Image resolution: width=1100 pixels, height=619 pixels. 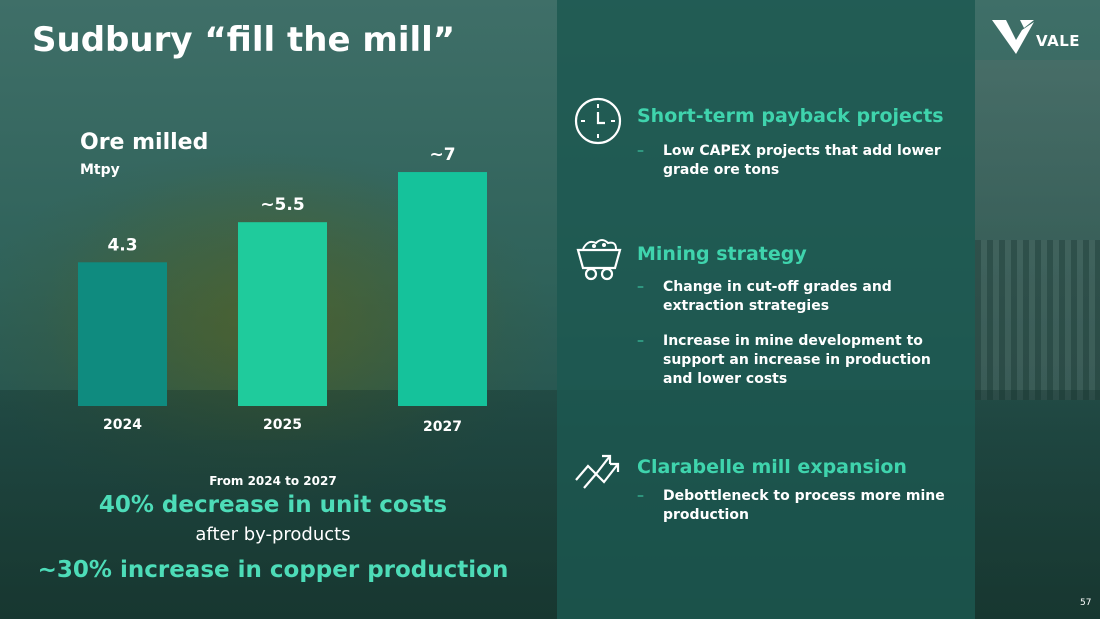 I want to click on value-label-2025: ~5.5, so click(x=282, y=205).